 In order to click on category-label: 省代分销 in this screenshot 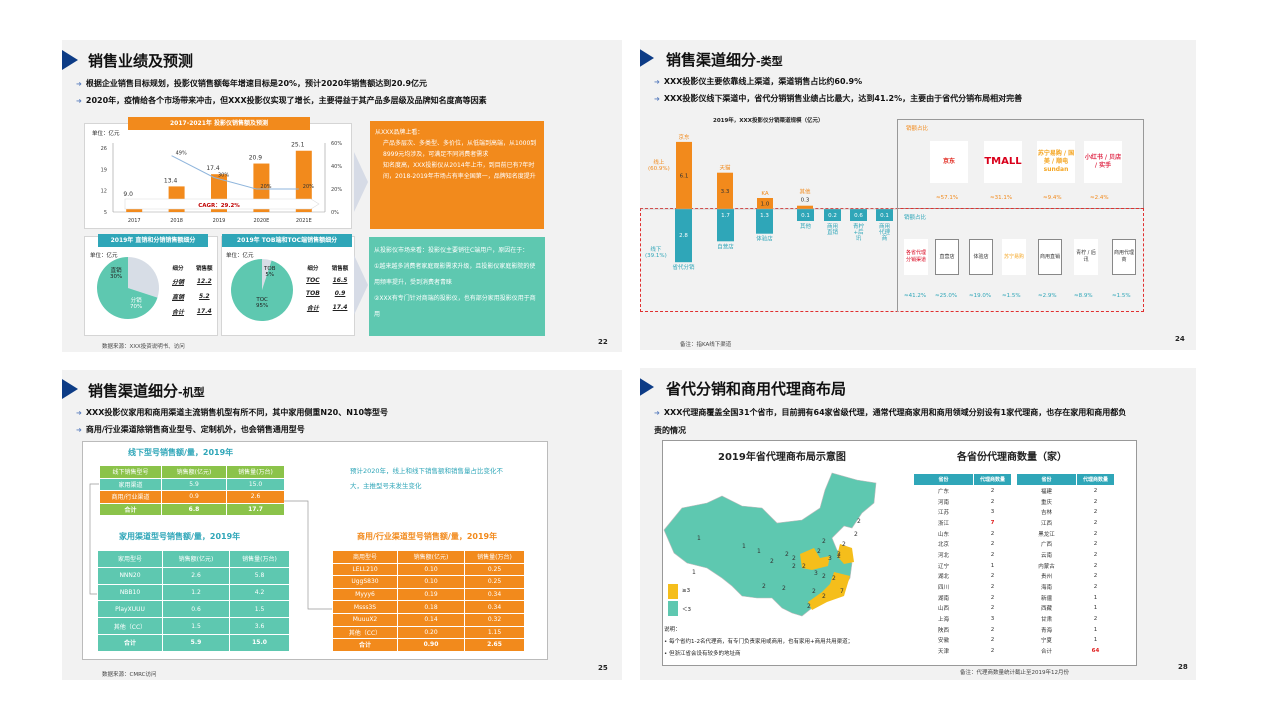, I will do `click(683, 267)`.